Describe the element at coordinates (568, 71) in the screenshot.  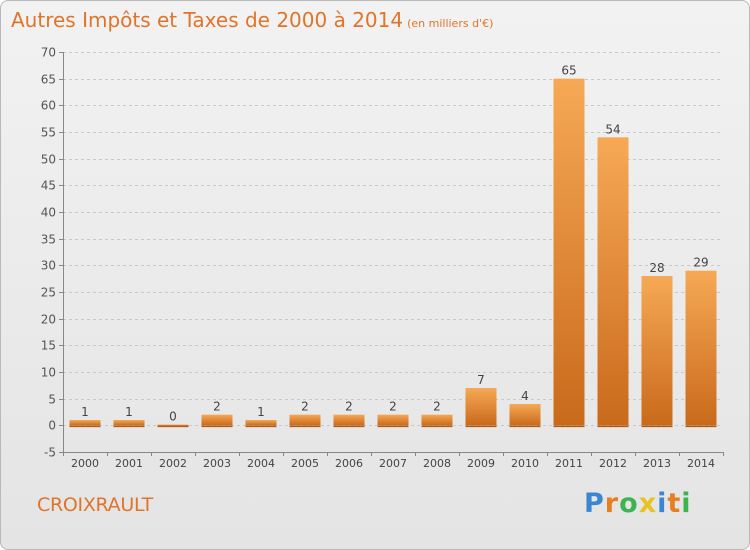
I see `data-label-2011: 65` at that location.